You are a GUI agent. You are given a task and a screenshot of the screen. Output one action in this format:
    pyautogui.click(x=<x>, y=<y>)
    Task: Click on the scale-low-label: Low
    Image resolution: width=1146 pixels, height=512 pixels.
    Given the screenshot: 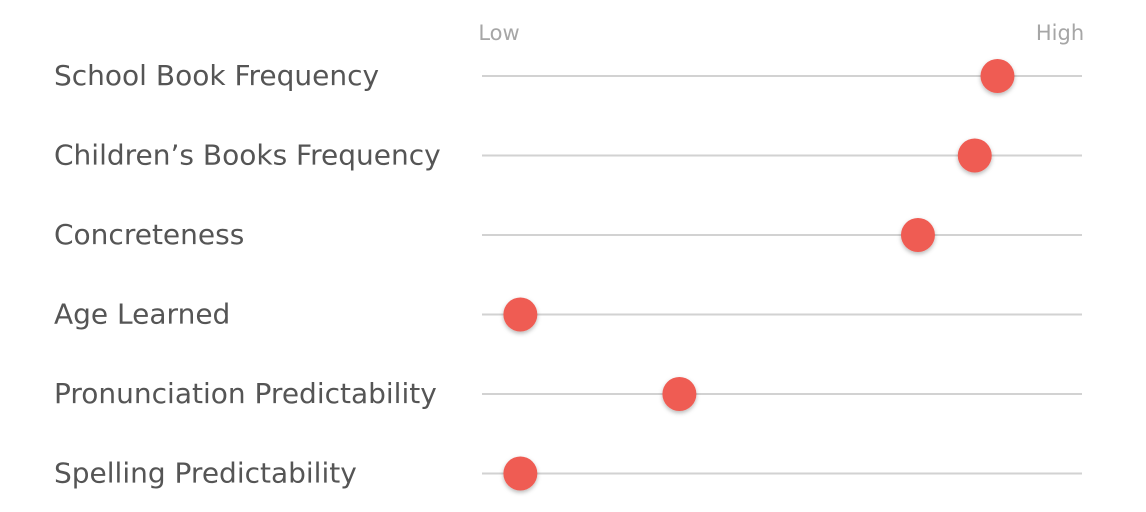 What is the action you would take?
    pyautogui.click(x=498, y=33)
    